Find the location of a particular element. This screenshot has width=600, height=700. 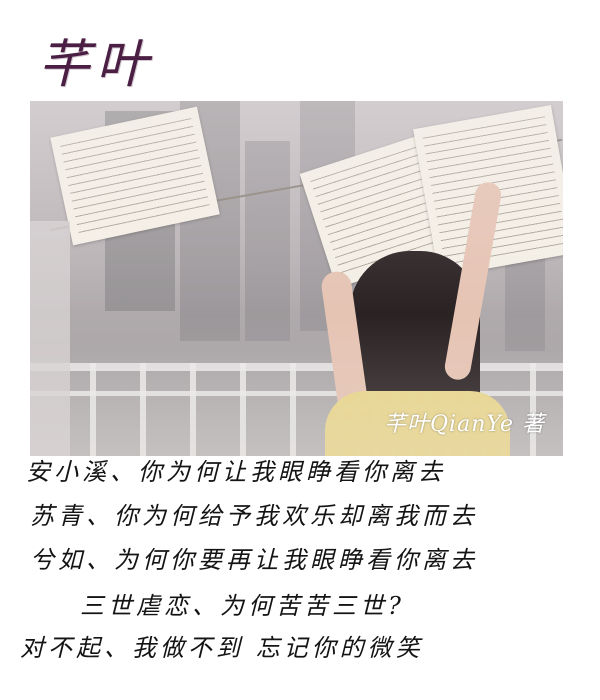

poem-line: 兮如、为何你要再让我眼睁看你离去 is located at coordinates (254, 560).